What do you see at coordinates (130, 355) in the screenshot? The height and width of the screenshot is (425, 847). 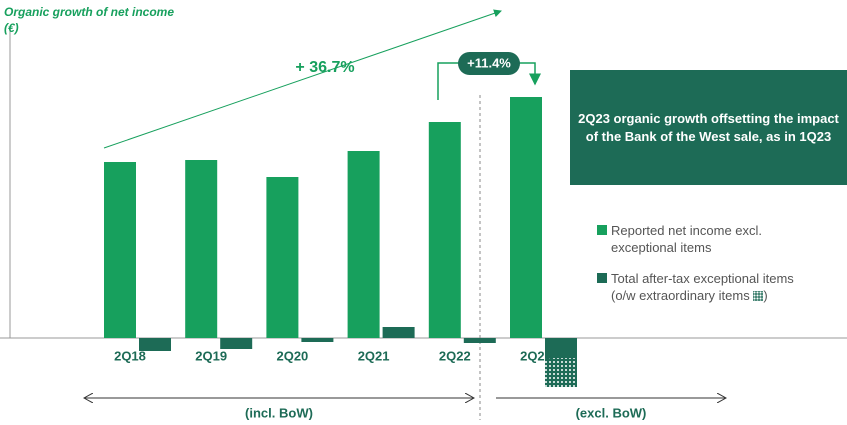 I see `x-tick-label: 2Q18` at bounding box center [130, 355].